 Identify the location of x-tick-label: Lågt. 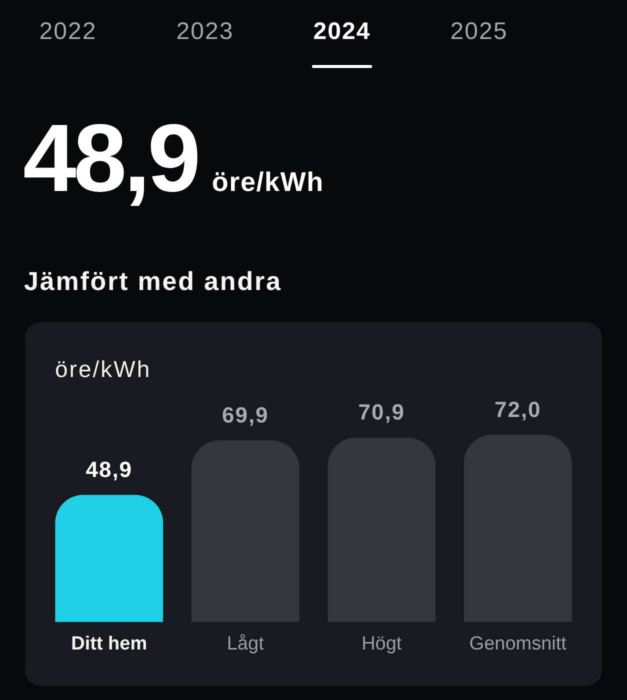
(245, 644).